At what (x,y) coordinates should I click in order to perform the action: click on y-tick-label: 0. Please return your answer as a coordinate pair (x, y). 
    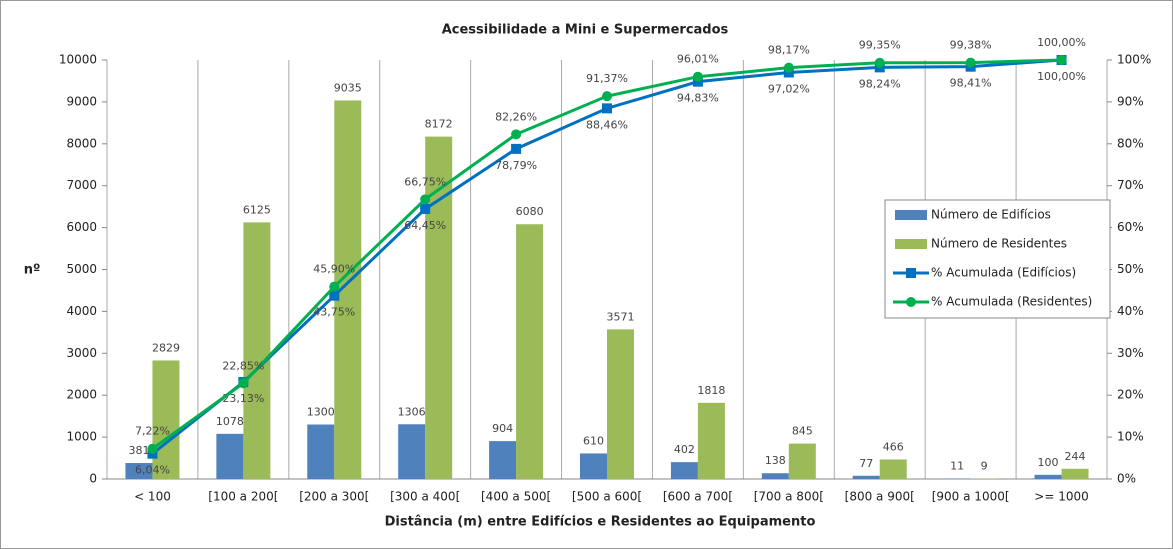
    Looking at the image, I should click on (93, 479).